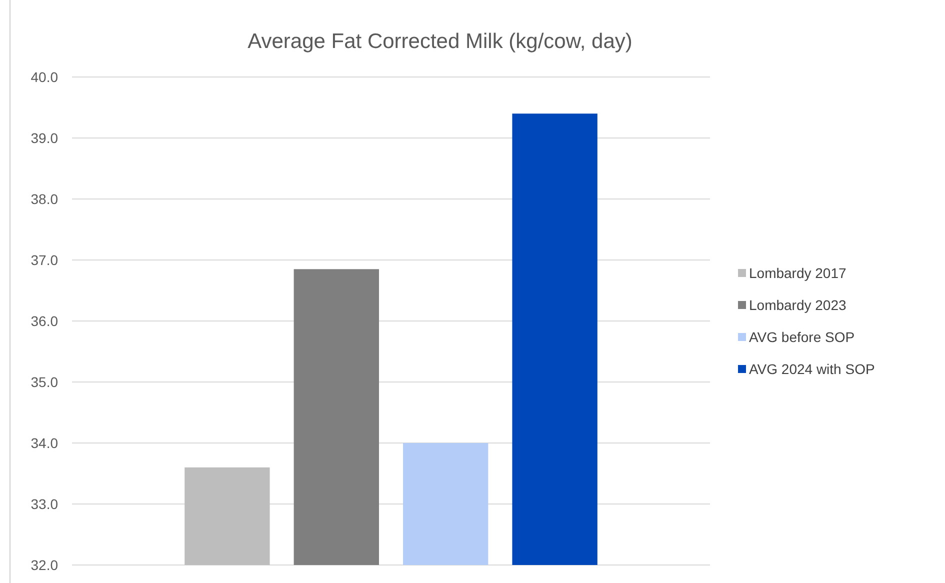  Describe the element at coordinates (44, 504) in the screenshot. I see `y-tick-label: 33.0` at that location.